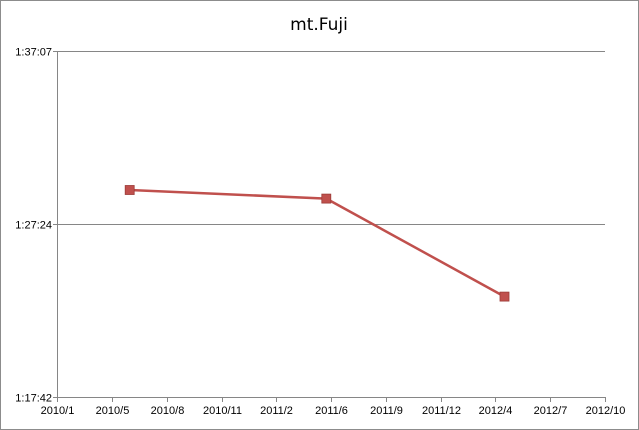 This screenshot has width=639, height=430. Describe the element at coordinates (33, 399) in the screenshot. I see `y-tick-label: 1:17:42` at that location.